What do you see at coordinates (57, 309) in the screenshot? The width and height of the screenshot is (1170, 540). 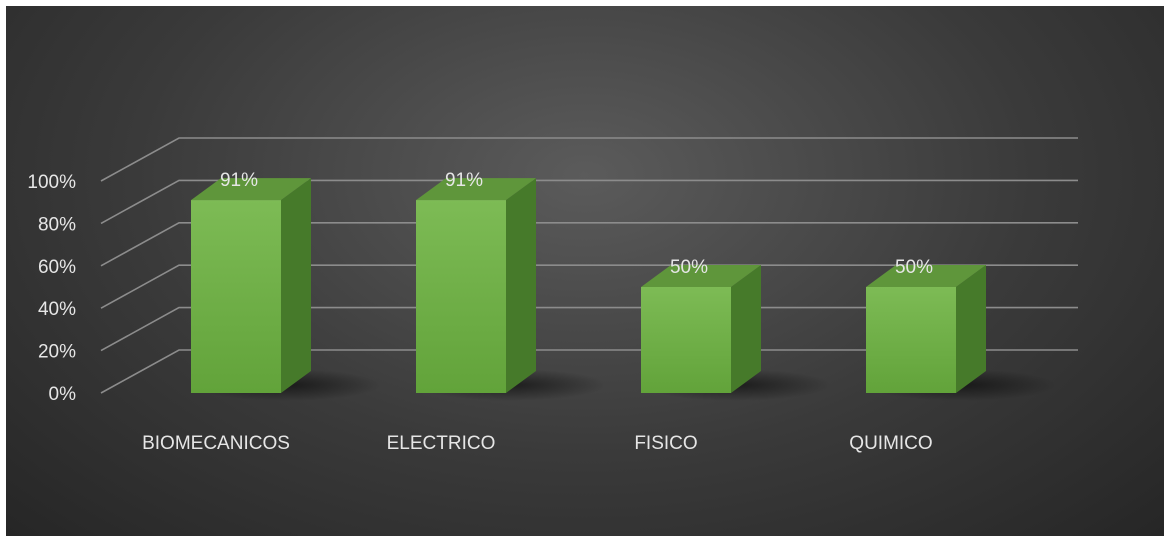 I see `y-tick-label: 40%` at bounding box center [57, 309].